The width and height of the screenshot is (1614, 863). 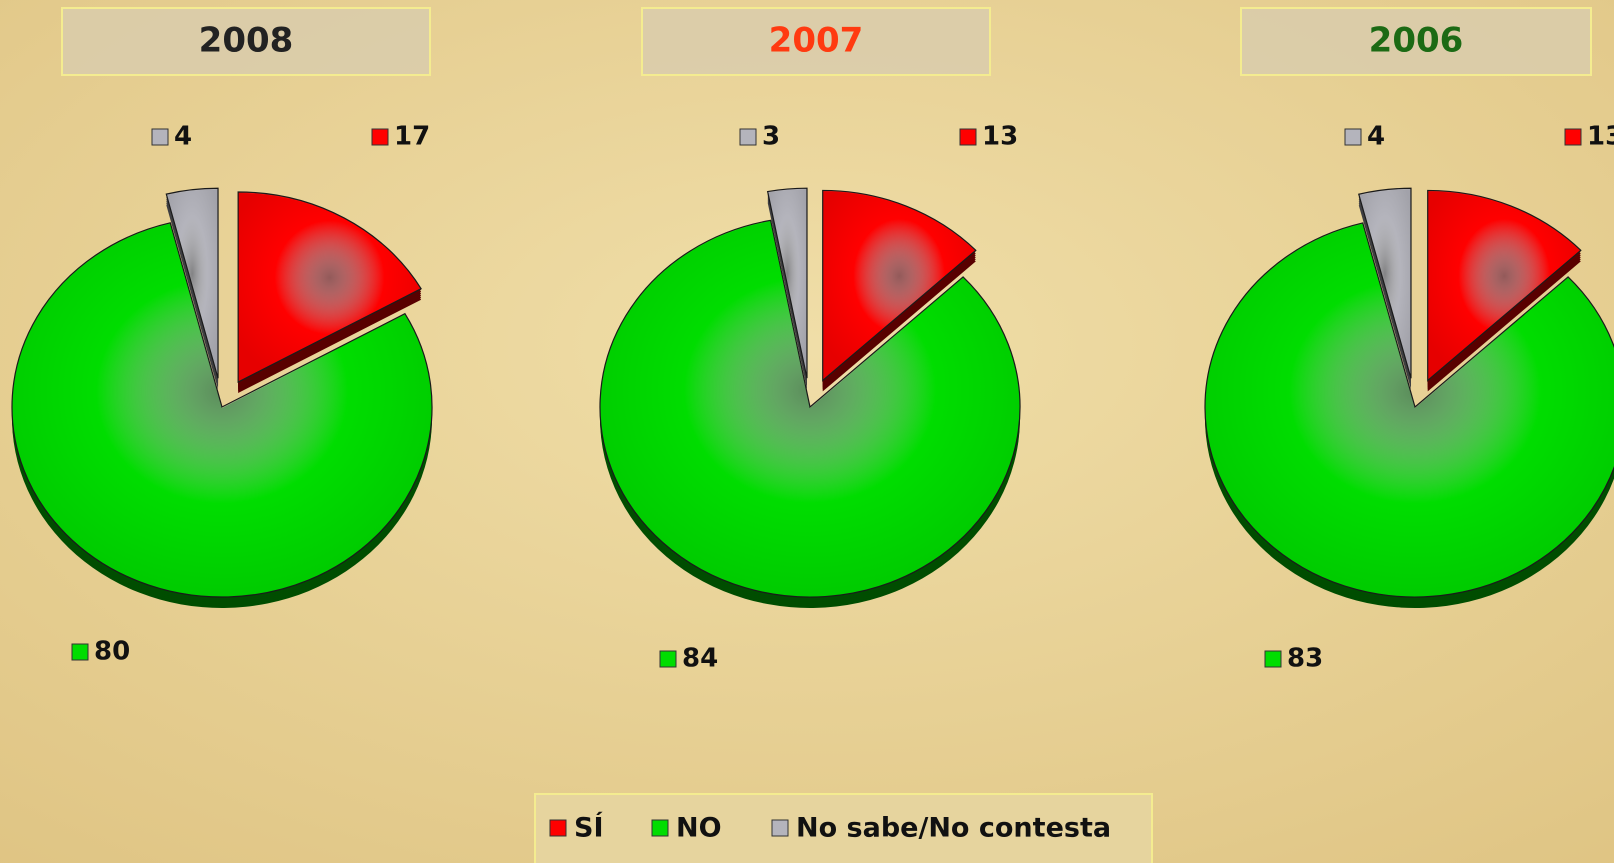 I want to click on chart-title: 2006, so click(x=1416, y=41).